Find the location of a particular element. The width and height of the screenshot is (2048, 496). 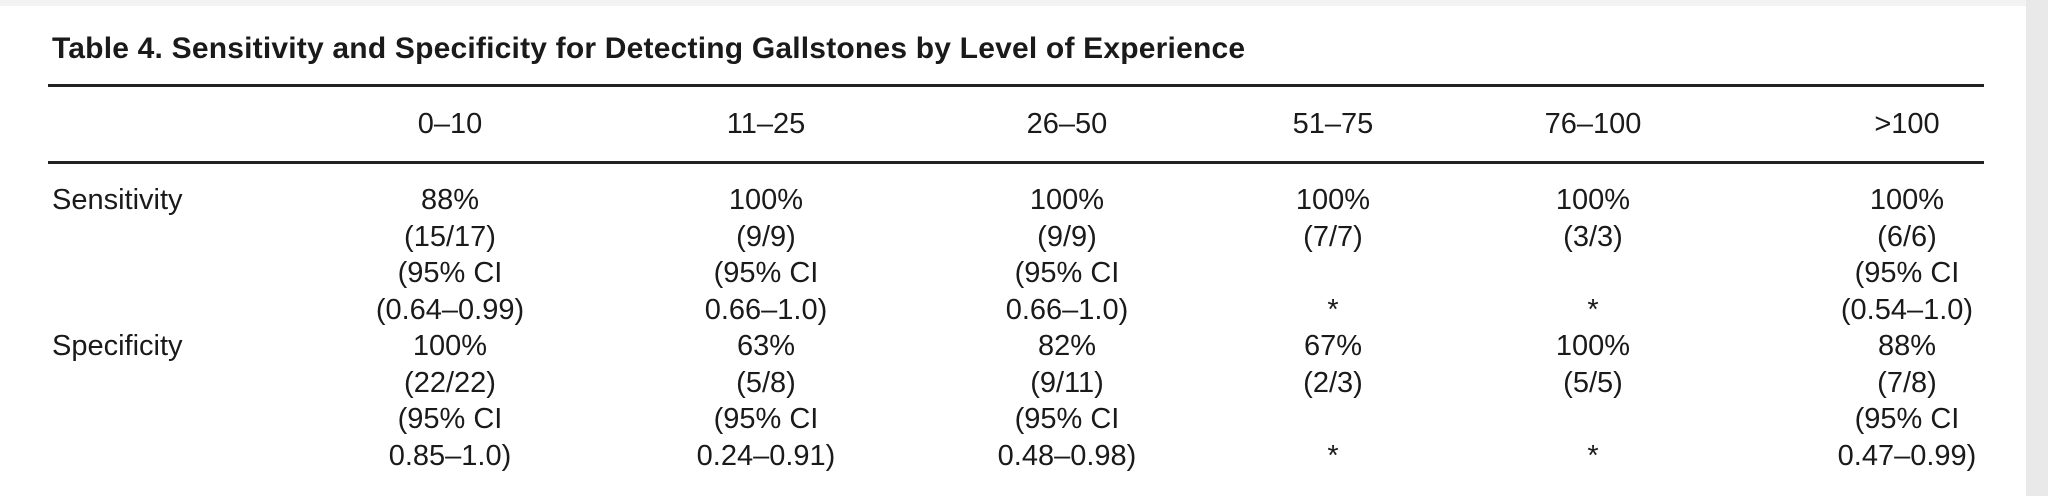

table-cell: 100% (3/3) * is located at coordinates (1593, 255).